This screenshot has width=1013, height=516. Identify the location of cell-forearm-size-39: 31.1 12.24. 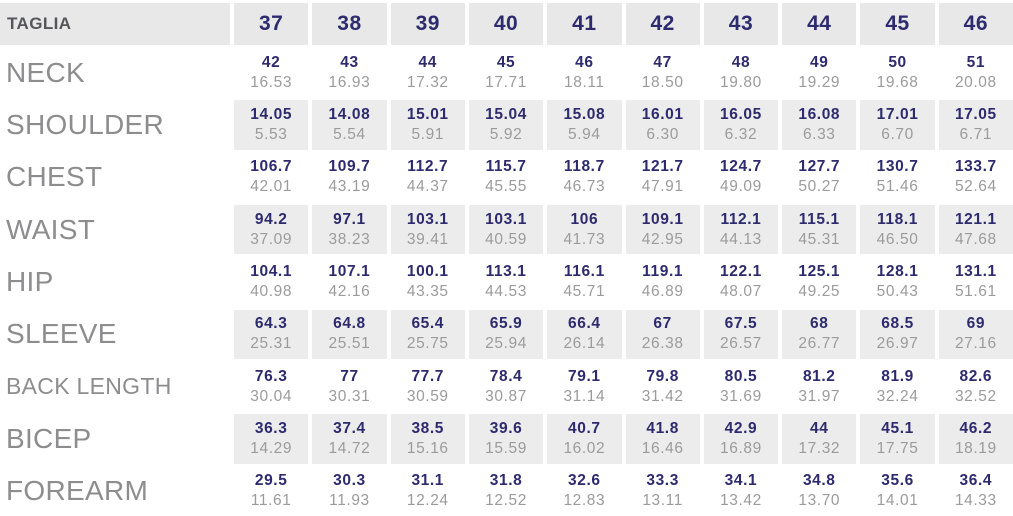
(428, 491).